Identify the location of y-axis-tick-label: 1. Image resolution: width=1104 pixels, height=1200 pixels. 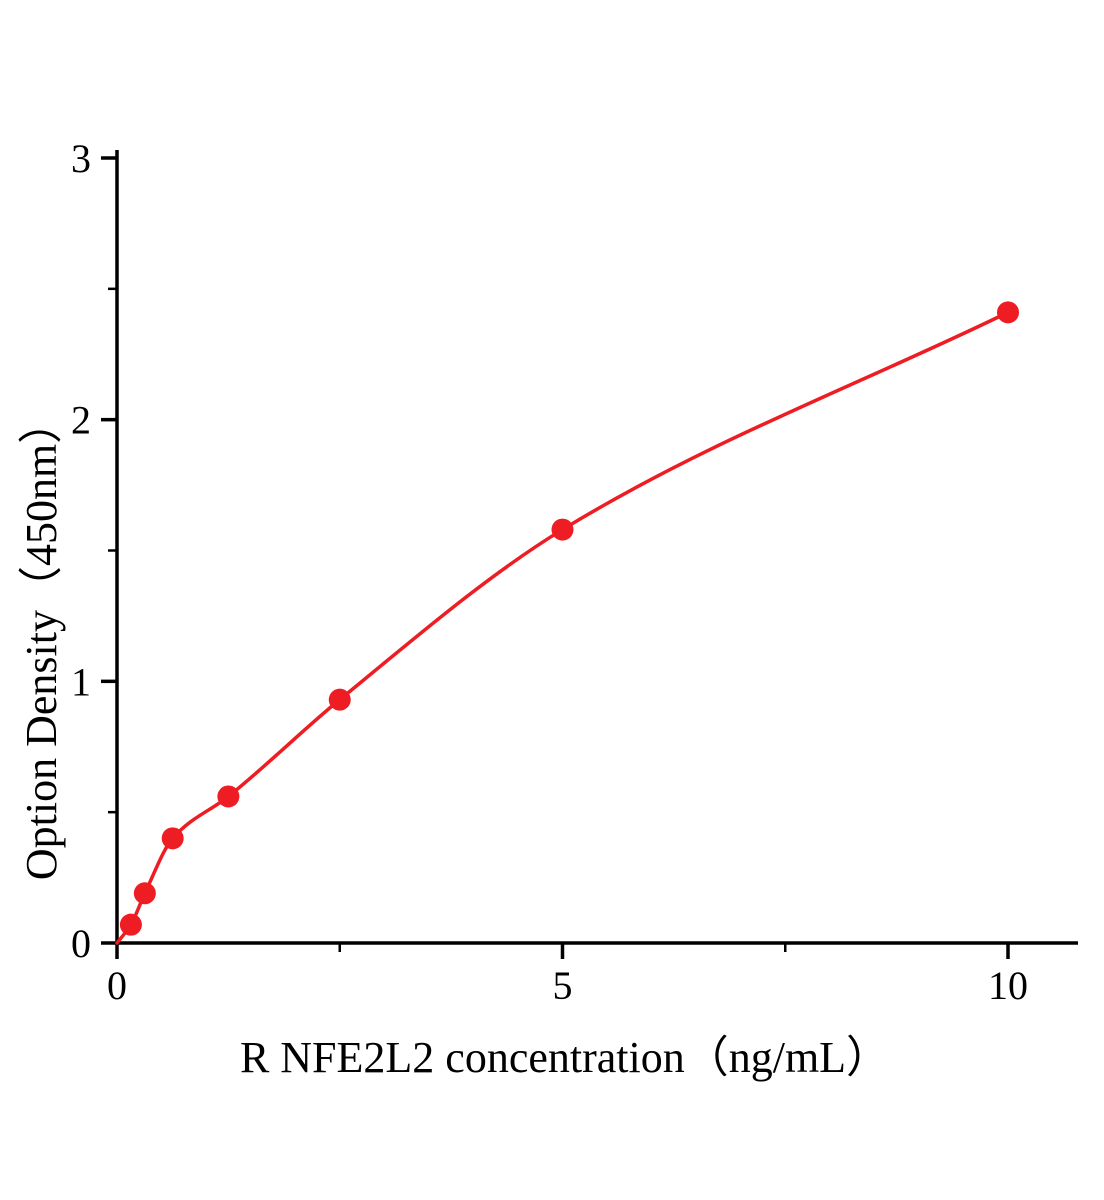
(81, 681).